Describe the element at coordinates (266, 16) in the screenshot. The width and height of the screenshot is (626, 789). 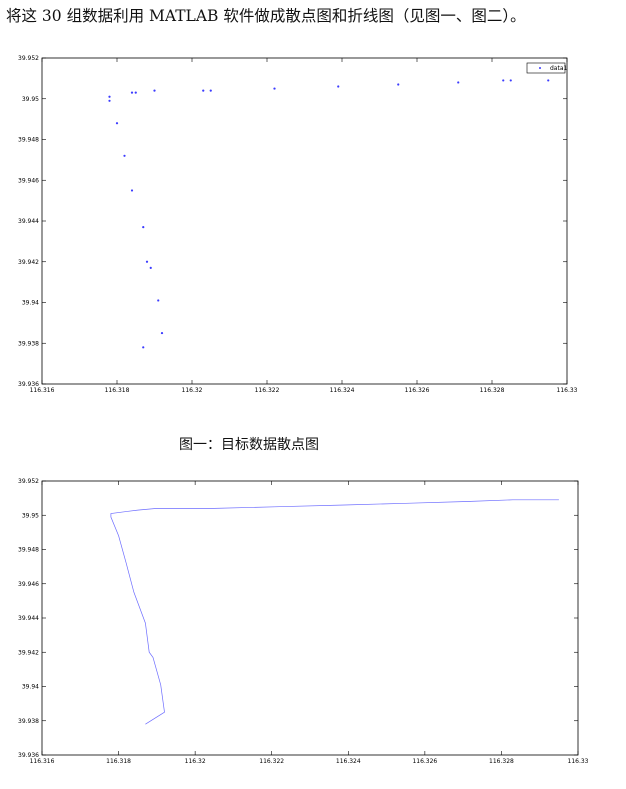
I see `intro-paragraph: 将这 30 组数据利用 MATLAB 软件做成散点图和折线图（见图一、图二）。` at that location.